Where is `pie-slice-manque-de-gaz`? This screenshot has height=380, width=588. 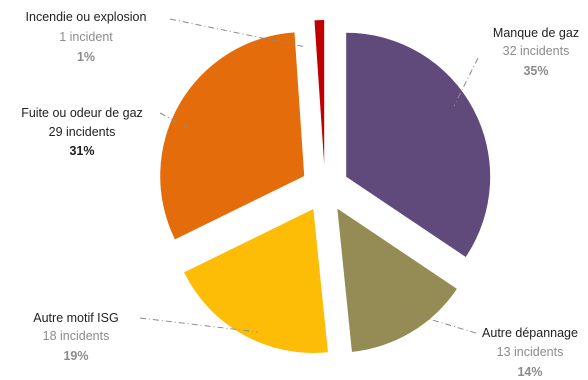
pie-slice-manque-de-gaz is located at coordinates (418, 145).